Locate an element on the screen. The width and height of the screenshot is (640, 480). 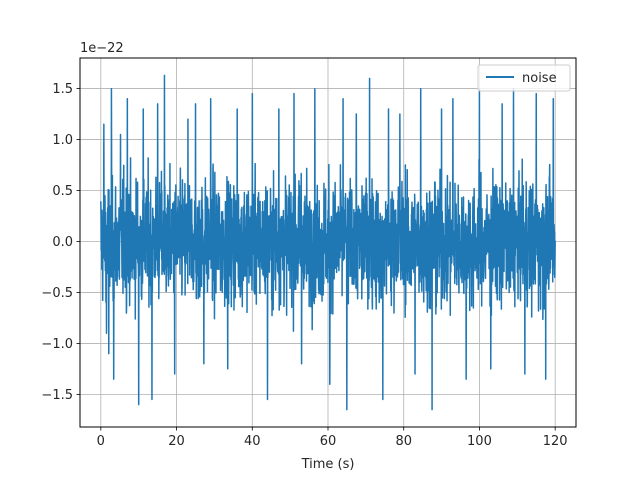
legend-box is located at coordinates (524, 78).